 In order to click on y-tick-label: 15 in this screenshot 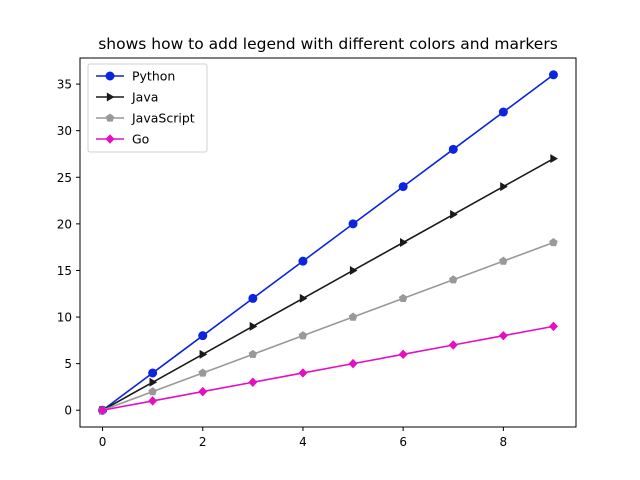, I will do `click(64, 271)`.